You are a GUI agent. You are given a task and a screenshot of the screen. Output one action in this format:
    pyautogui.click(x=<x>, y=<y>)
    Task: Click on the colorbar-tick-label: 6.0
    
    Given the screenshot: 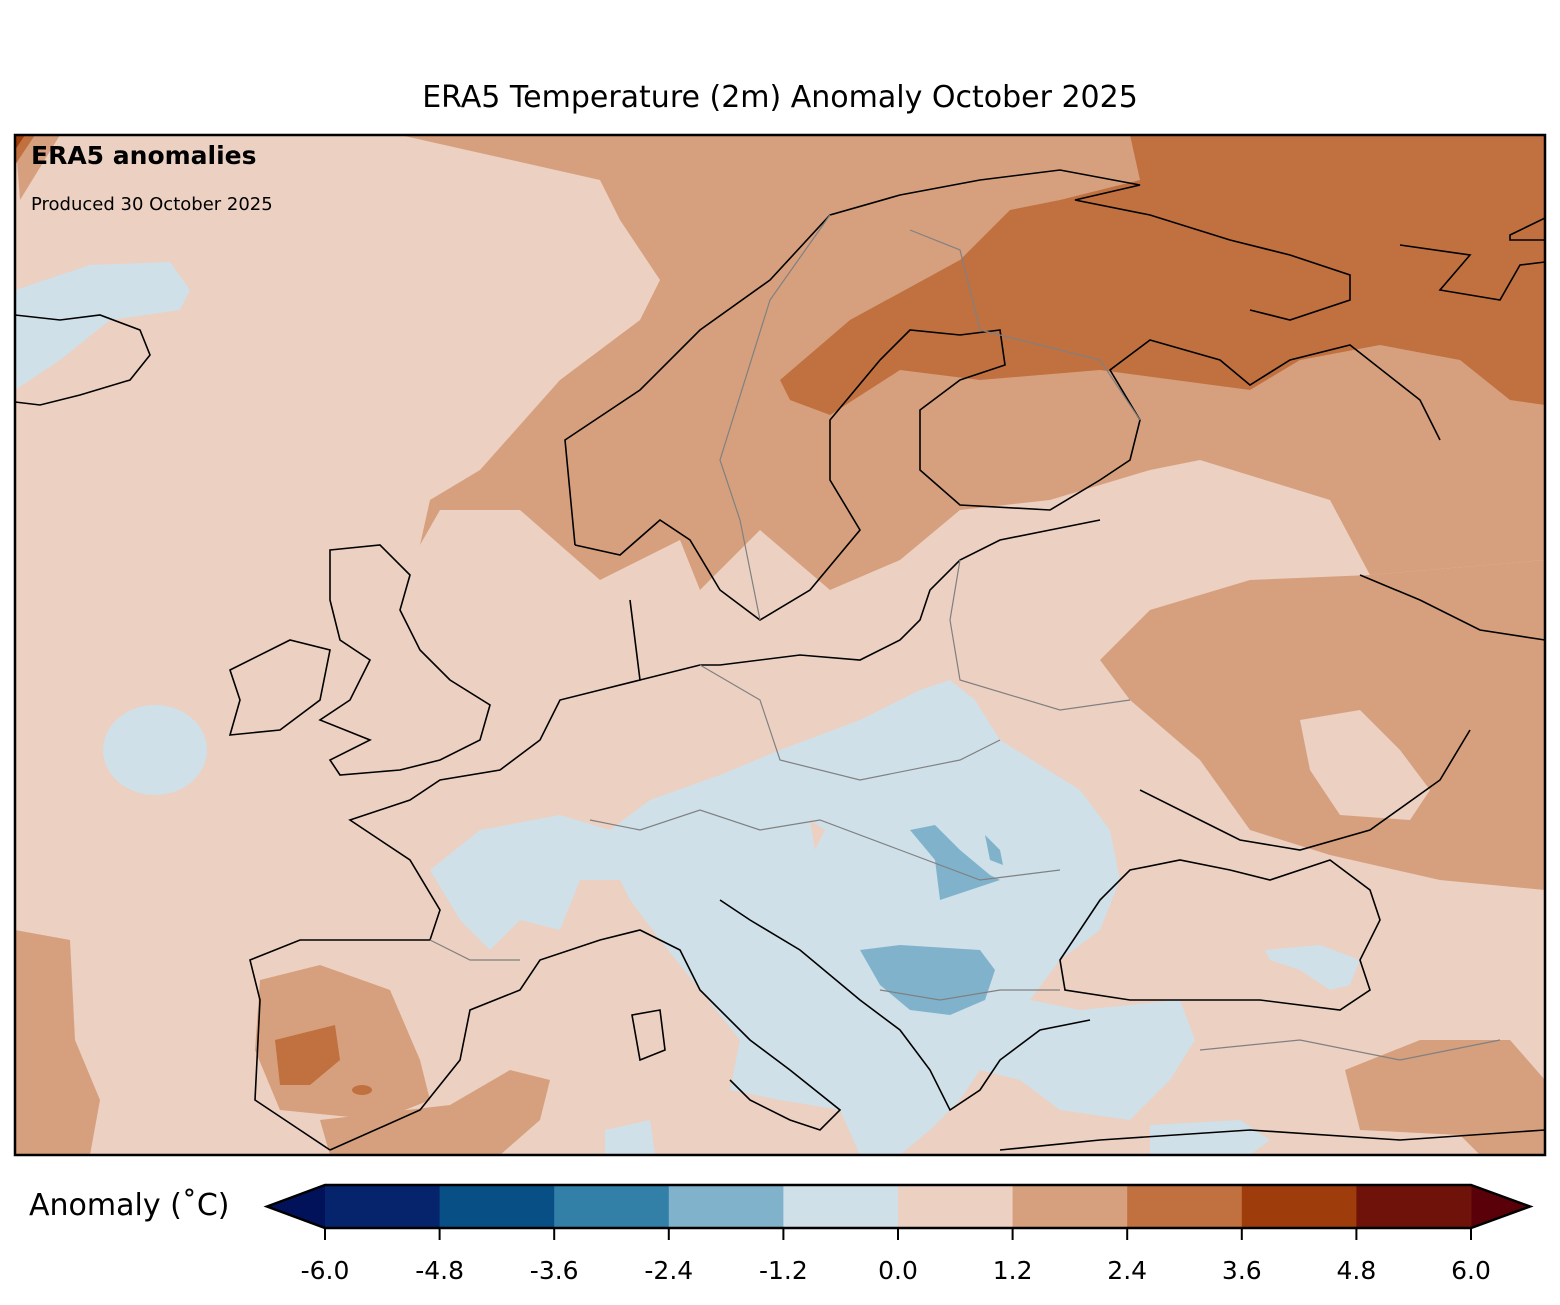 What is the action you would take?
    pyautogui.click(x=1471, y=1270)
    